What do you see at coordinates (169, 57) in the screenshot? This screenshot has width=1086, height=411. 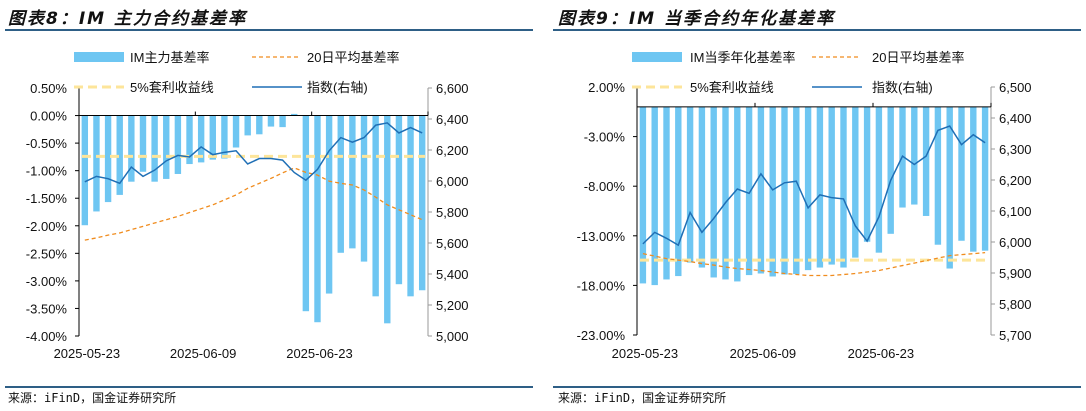 I see `legend-label: IM主力基差率` at bounding box center [169, 57].